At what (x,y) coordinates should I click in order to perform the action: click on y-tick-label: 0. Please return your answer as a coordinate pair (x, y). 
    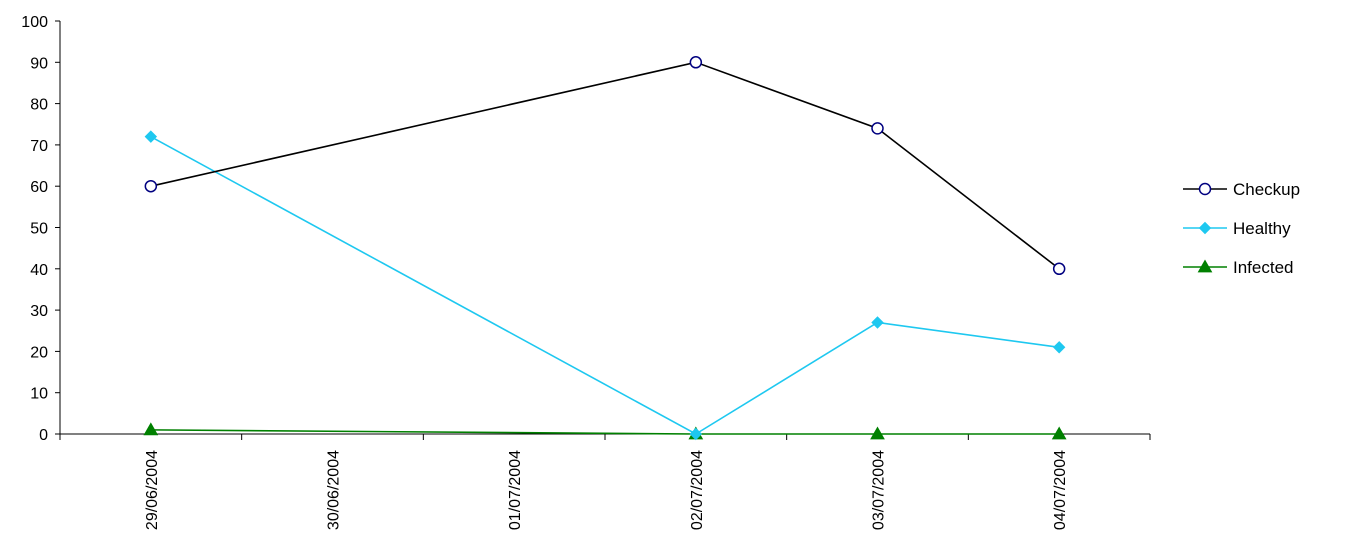
    Looking at the image, I should click on (43, 435).